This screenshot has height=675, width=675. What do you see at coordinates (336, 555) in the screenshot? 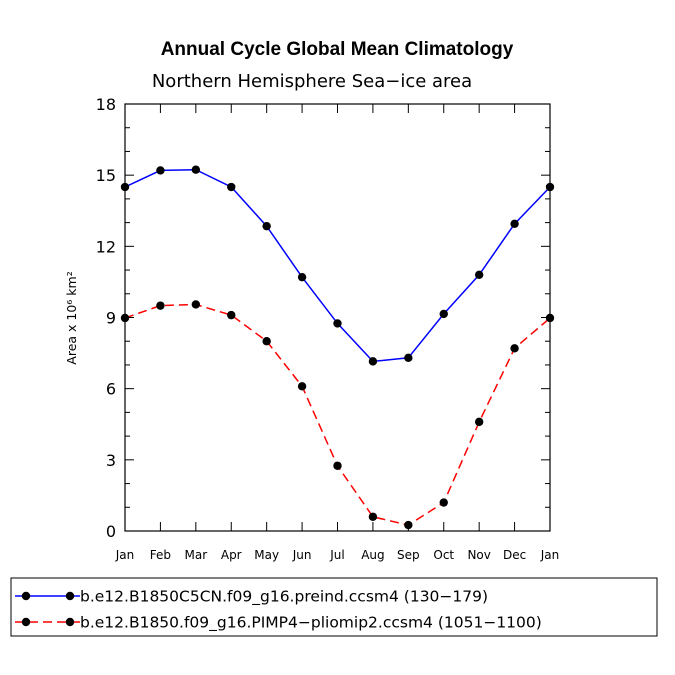
I see `x-tick-label: Jul` at bounding box center [336, 555].